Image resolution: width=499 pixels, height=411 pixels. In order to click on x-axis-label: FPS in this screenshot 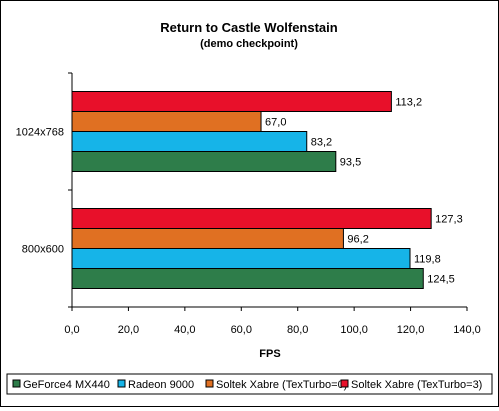, I will do `click(269, 354)`.